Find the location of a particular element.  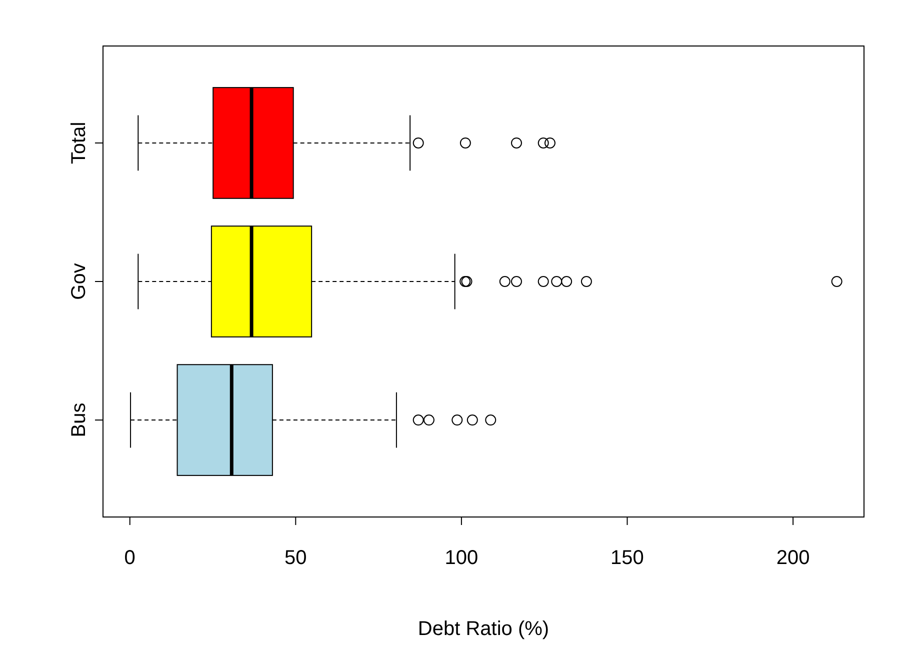

x-tick-label: 50 is located at coordinates (295, 558).